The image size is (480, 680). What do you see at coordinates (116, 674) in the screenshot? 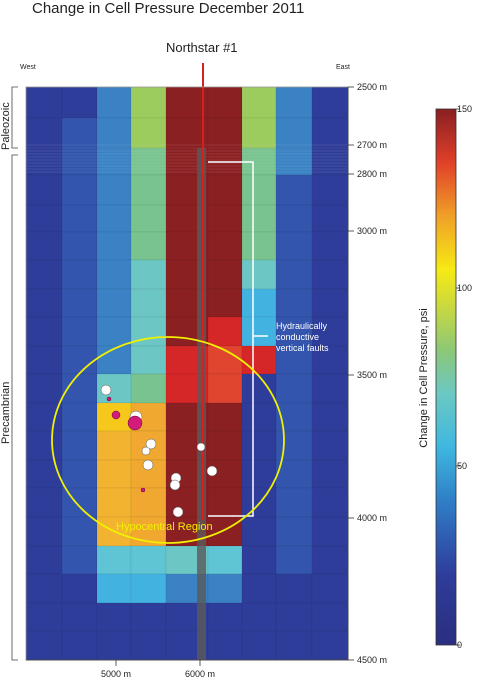
I see `x-label-5000: 5000 m` at bounding box center [116, 674].